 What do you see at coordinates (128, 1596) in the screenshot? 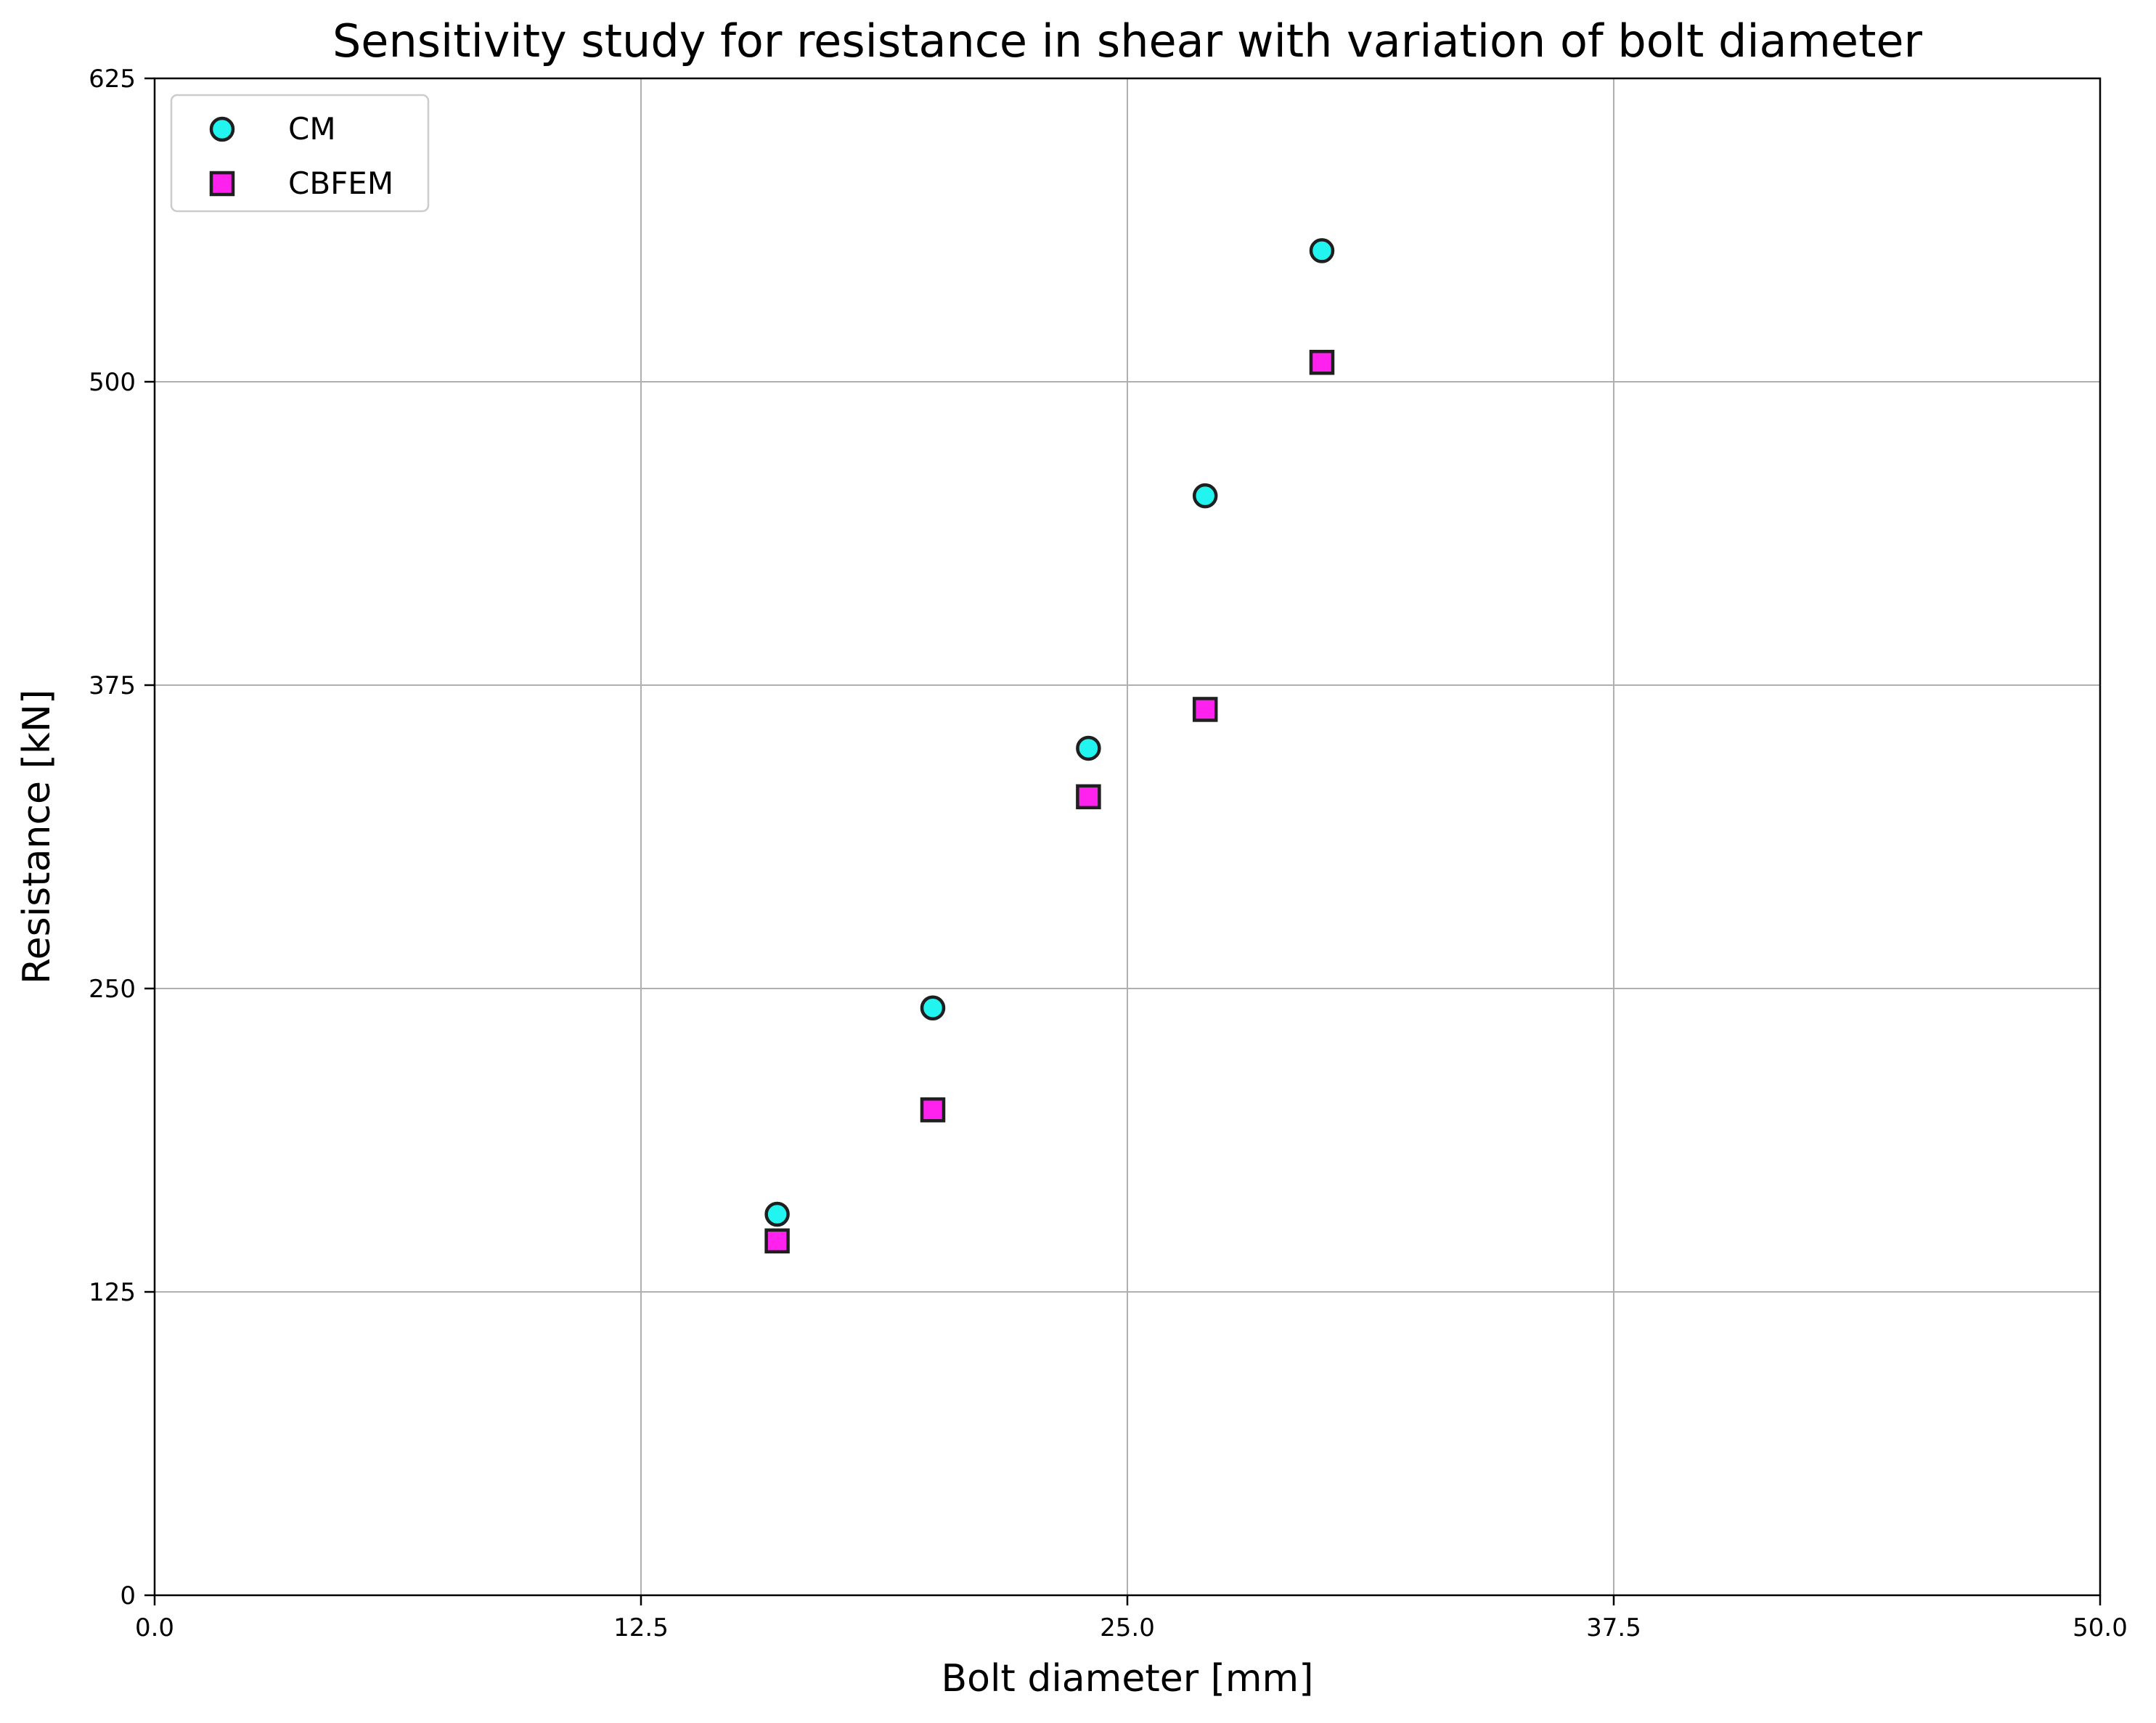
I see `y-tick-label: 0` at bounding box center [128, 1596].